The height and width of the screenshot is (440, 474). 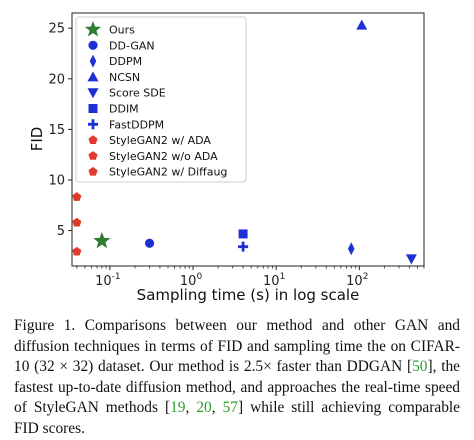 I want to click on point-score-sde, so click(x=411, y=259).